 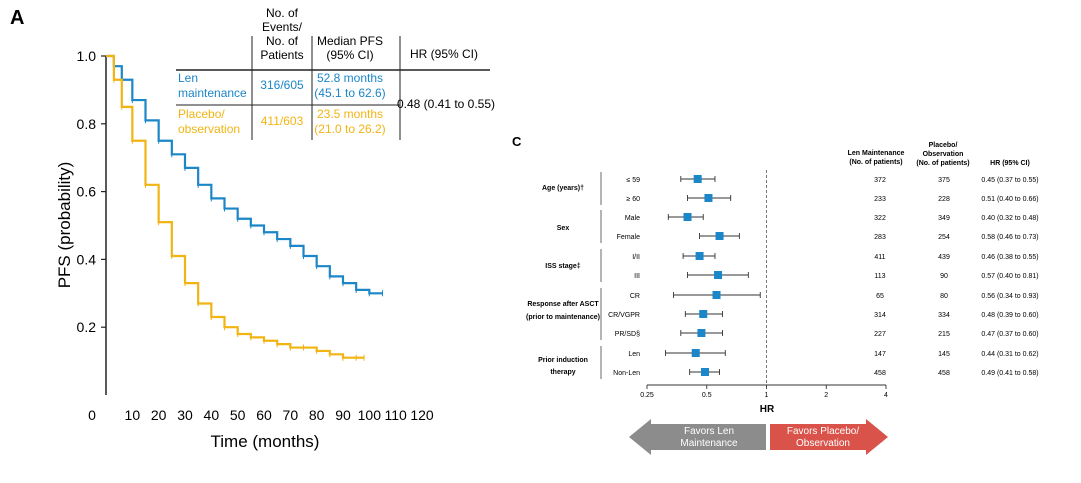 What do you see at coordinates (87, 259) in the screenshot?
I see `y-tick-label: 0.4` at bounding box center [87, 259].